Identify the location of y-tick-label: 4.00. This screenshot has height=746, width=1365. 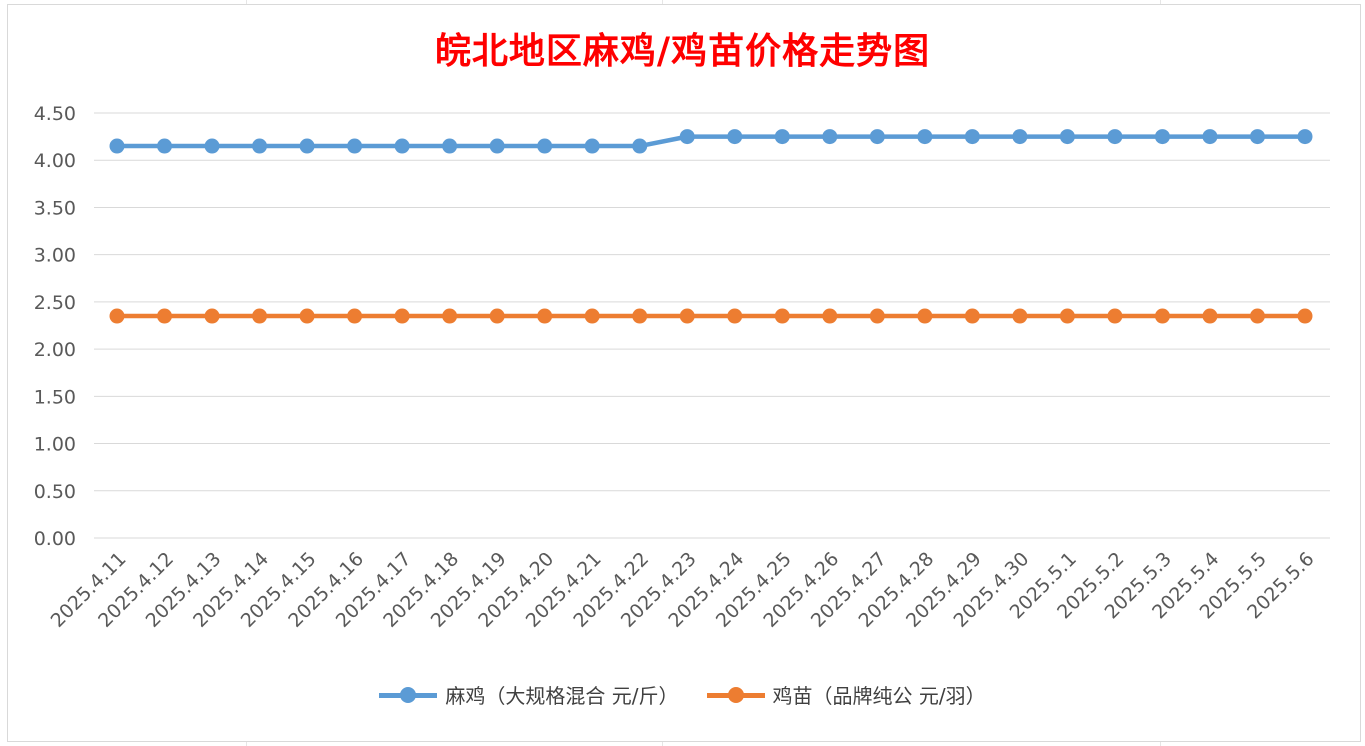
(55, 161).